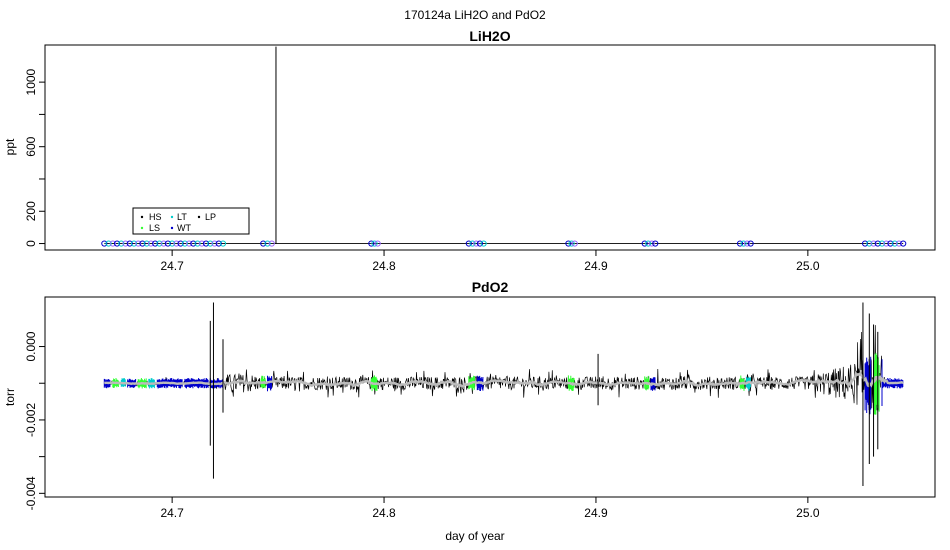 This screenshot has width=950, height=550. I want to click on legend-marker-lt, so click(172, 217).